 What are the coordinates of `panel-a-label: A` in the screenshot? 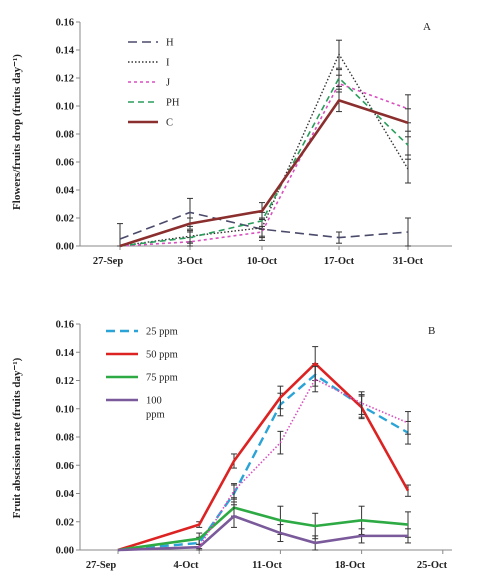 It's located at (427, 27).